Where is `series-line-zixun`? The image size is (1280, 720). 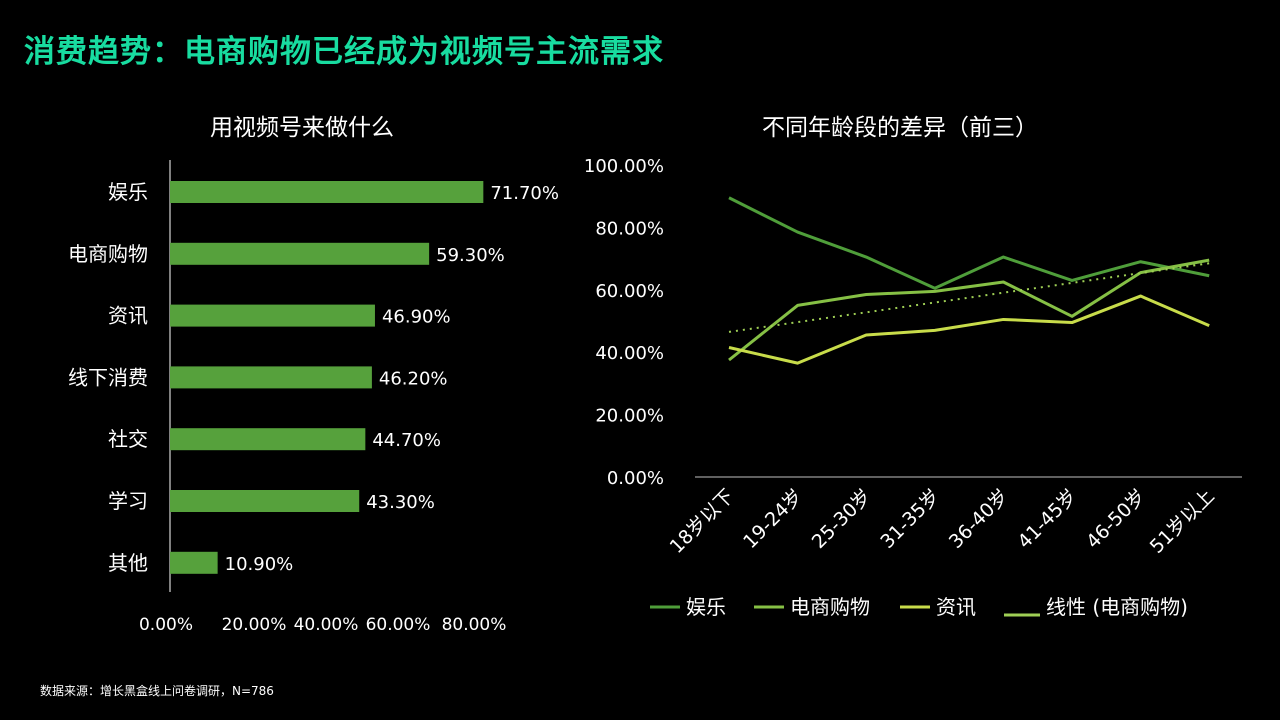 series-line-zixun is located at coordinates (969, 329).